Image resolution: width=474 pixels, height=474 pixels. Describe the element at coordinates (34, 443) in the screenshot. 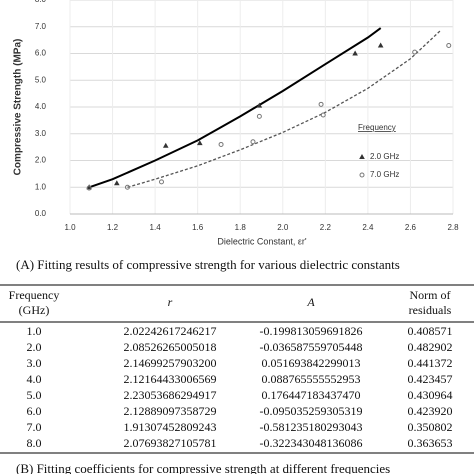

I see `table-cell: 8.0` at that location.